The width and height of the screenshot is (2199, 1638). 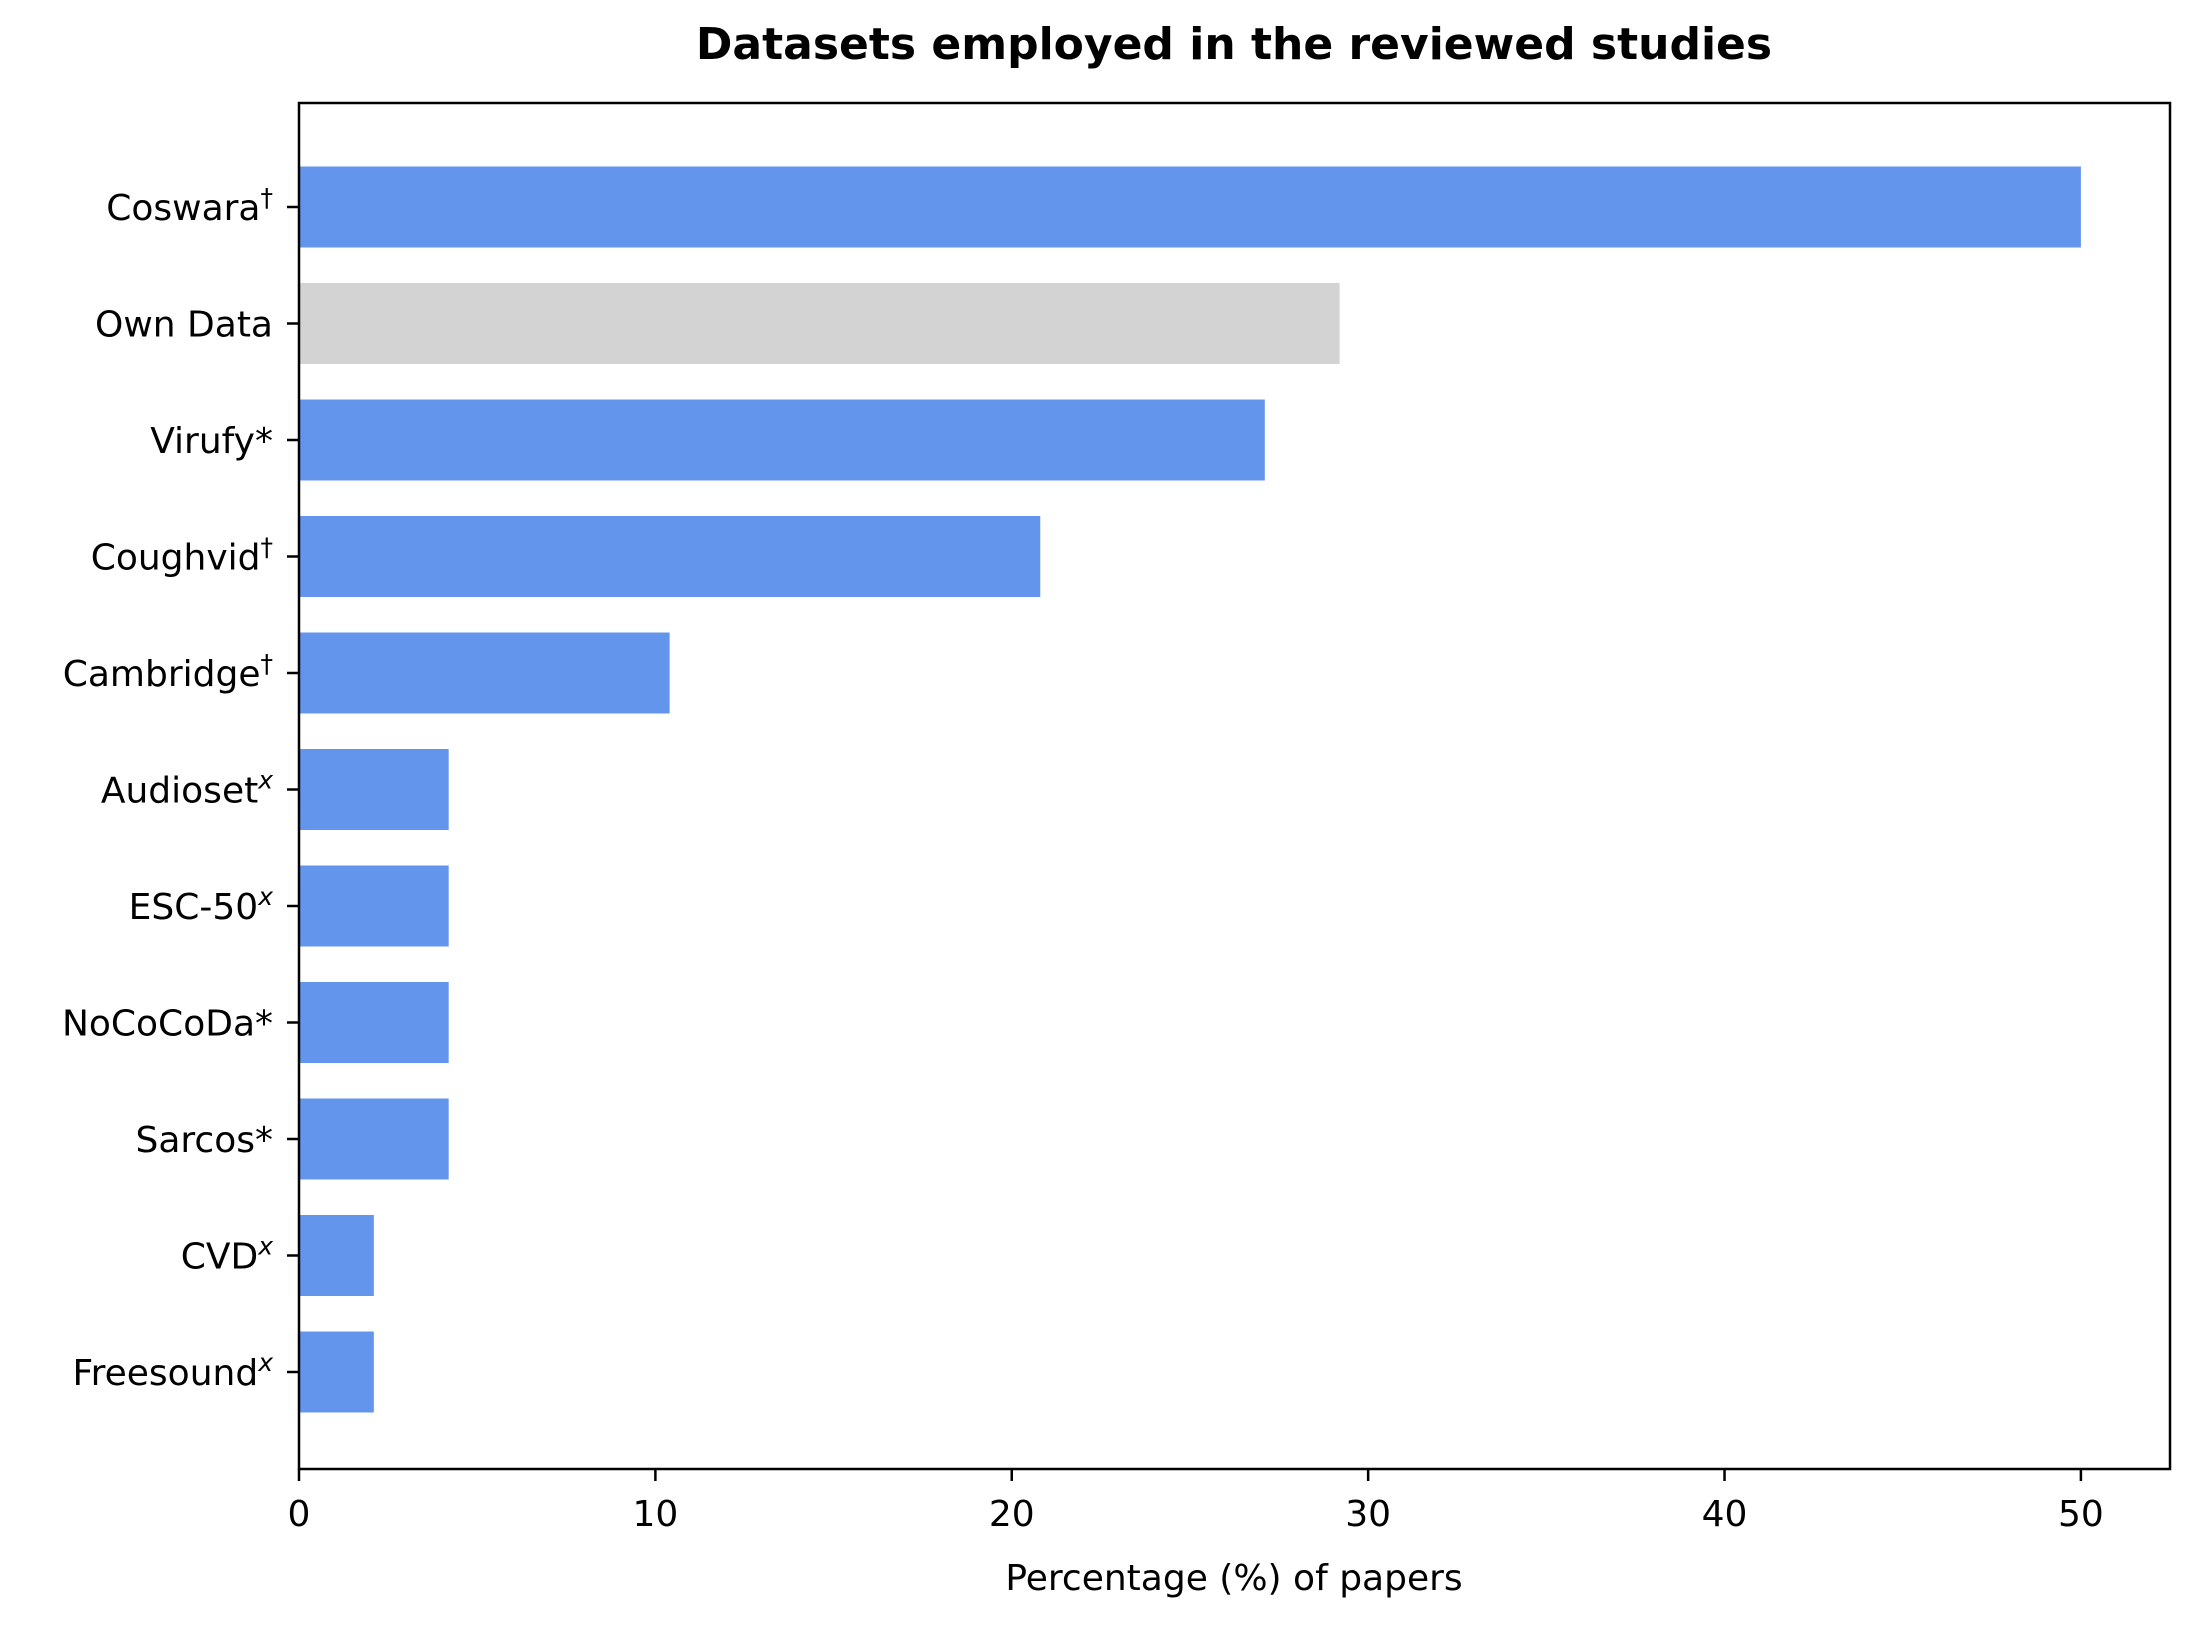 What do you see at coordinates (299, 1514) in the screenshot?
I see `x-tick-label-0: 0` at bounding box center [299, 1514].